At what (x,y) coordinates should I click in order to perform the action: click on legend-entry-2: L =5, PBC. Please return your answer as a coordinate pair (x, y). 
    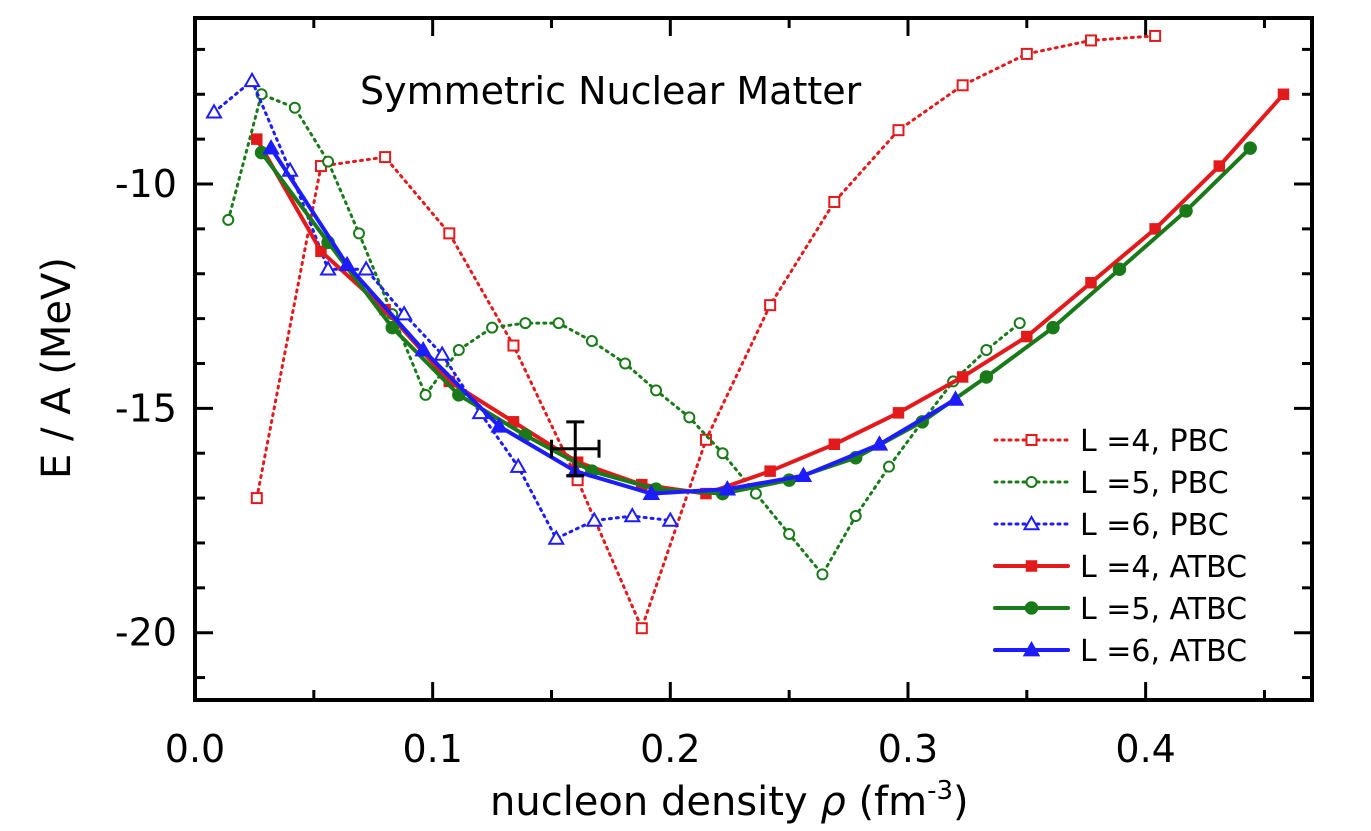
    Looking at the image, I should click on (1111, 483).